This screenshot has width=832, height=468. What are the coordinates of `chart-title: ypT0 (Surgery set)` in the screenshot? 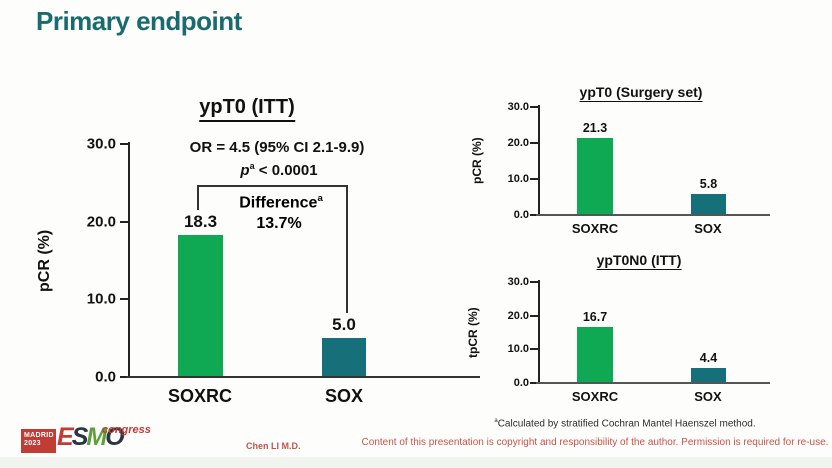 It's located at (641, 93).